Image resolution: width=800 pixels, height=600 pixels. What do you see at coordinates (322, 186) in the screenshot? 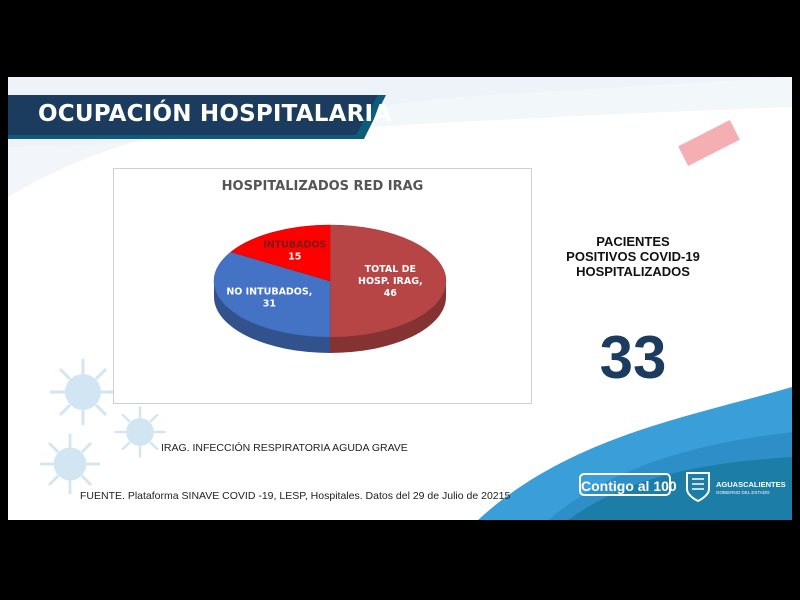
I see `chart-title: HOSPITALIZADOS RED IRAG` at bounding box center [322, 186].